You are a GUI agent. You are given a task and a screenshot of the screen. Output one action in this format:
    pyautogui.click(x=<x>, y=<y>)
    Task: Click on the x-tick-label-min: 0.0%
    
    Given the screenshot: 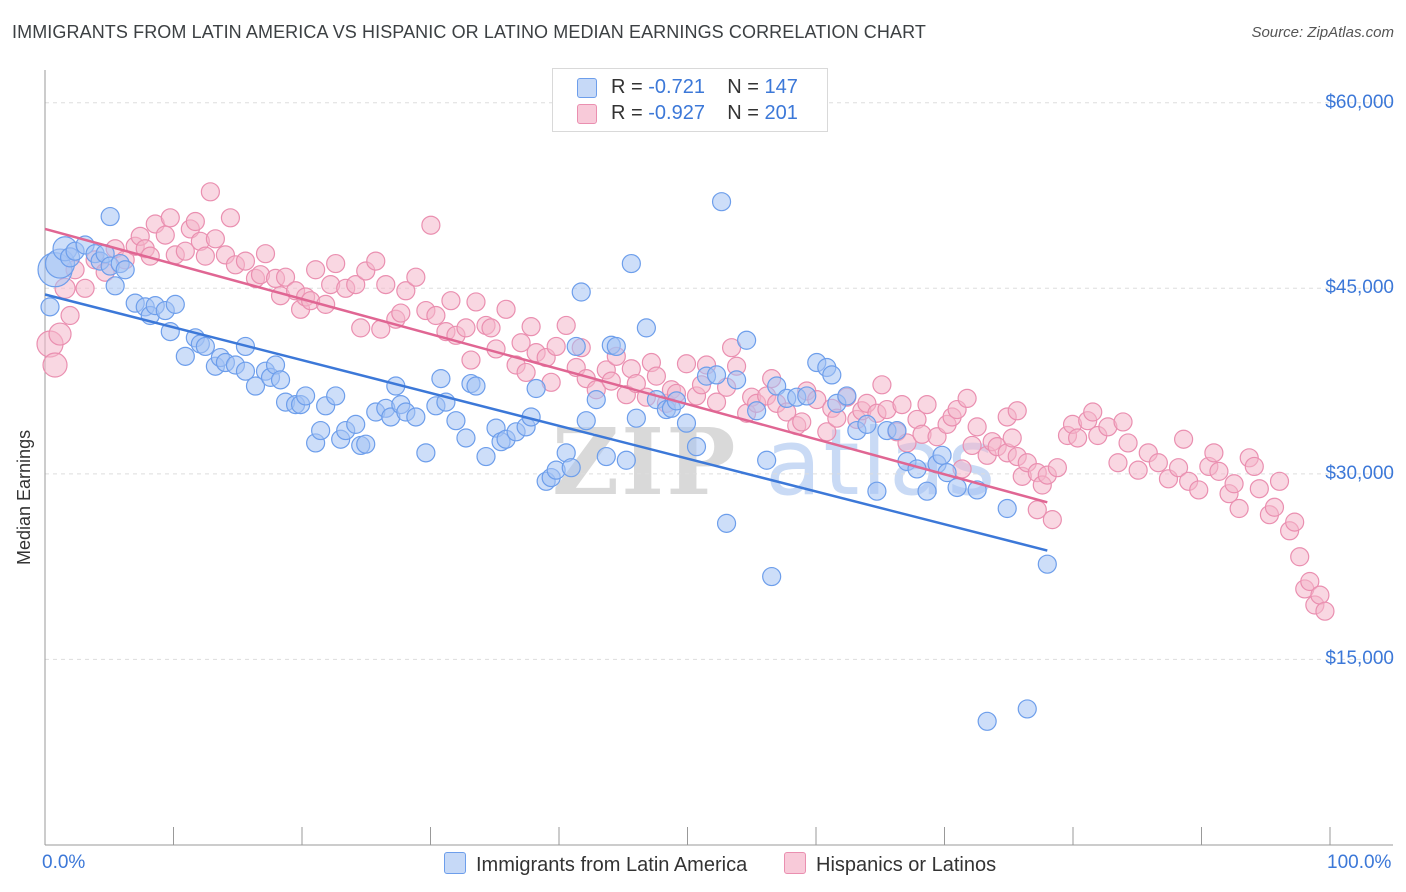 What is the action you would take?
    pyautogui.click(x=64, y=862)
    